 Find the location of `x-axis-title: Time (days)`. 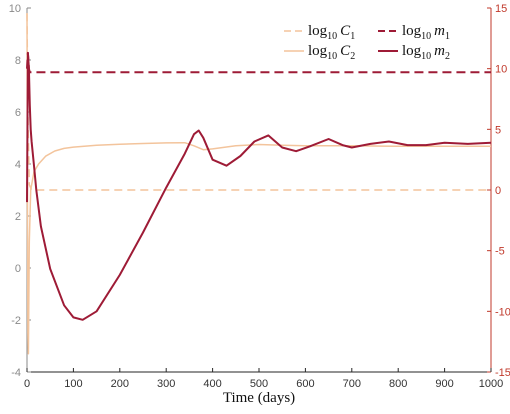

x-axis-title: Time (days) is located at coordinates (259, 398).